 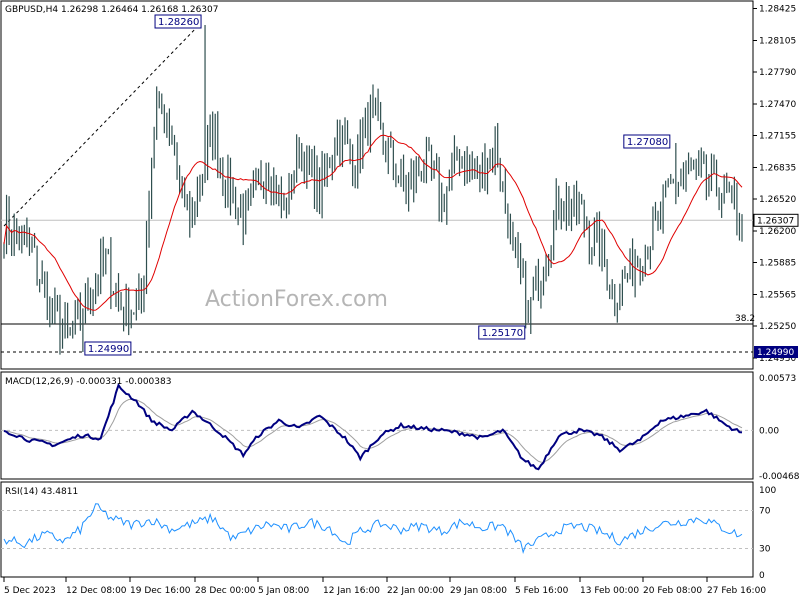 I want to click on axis-tick-label: 1.26520, so click(x=777, y=200).